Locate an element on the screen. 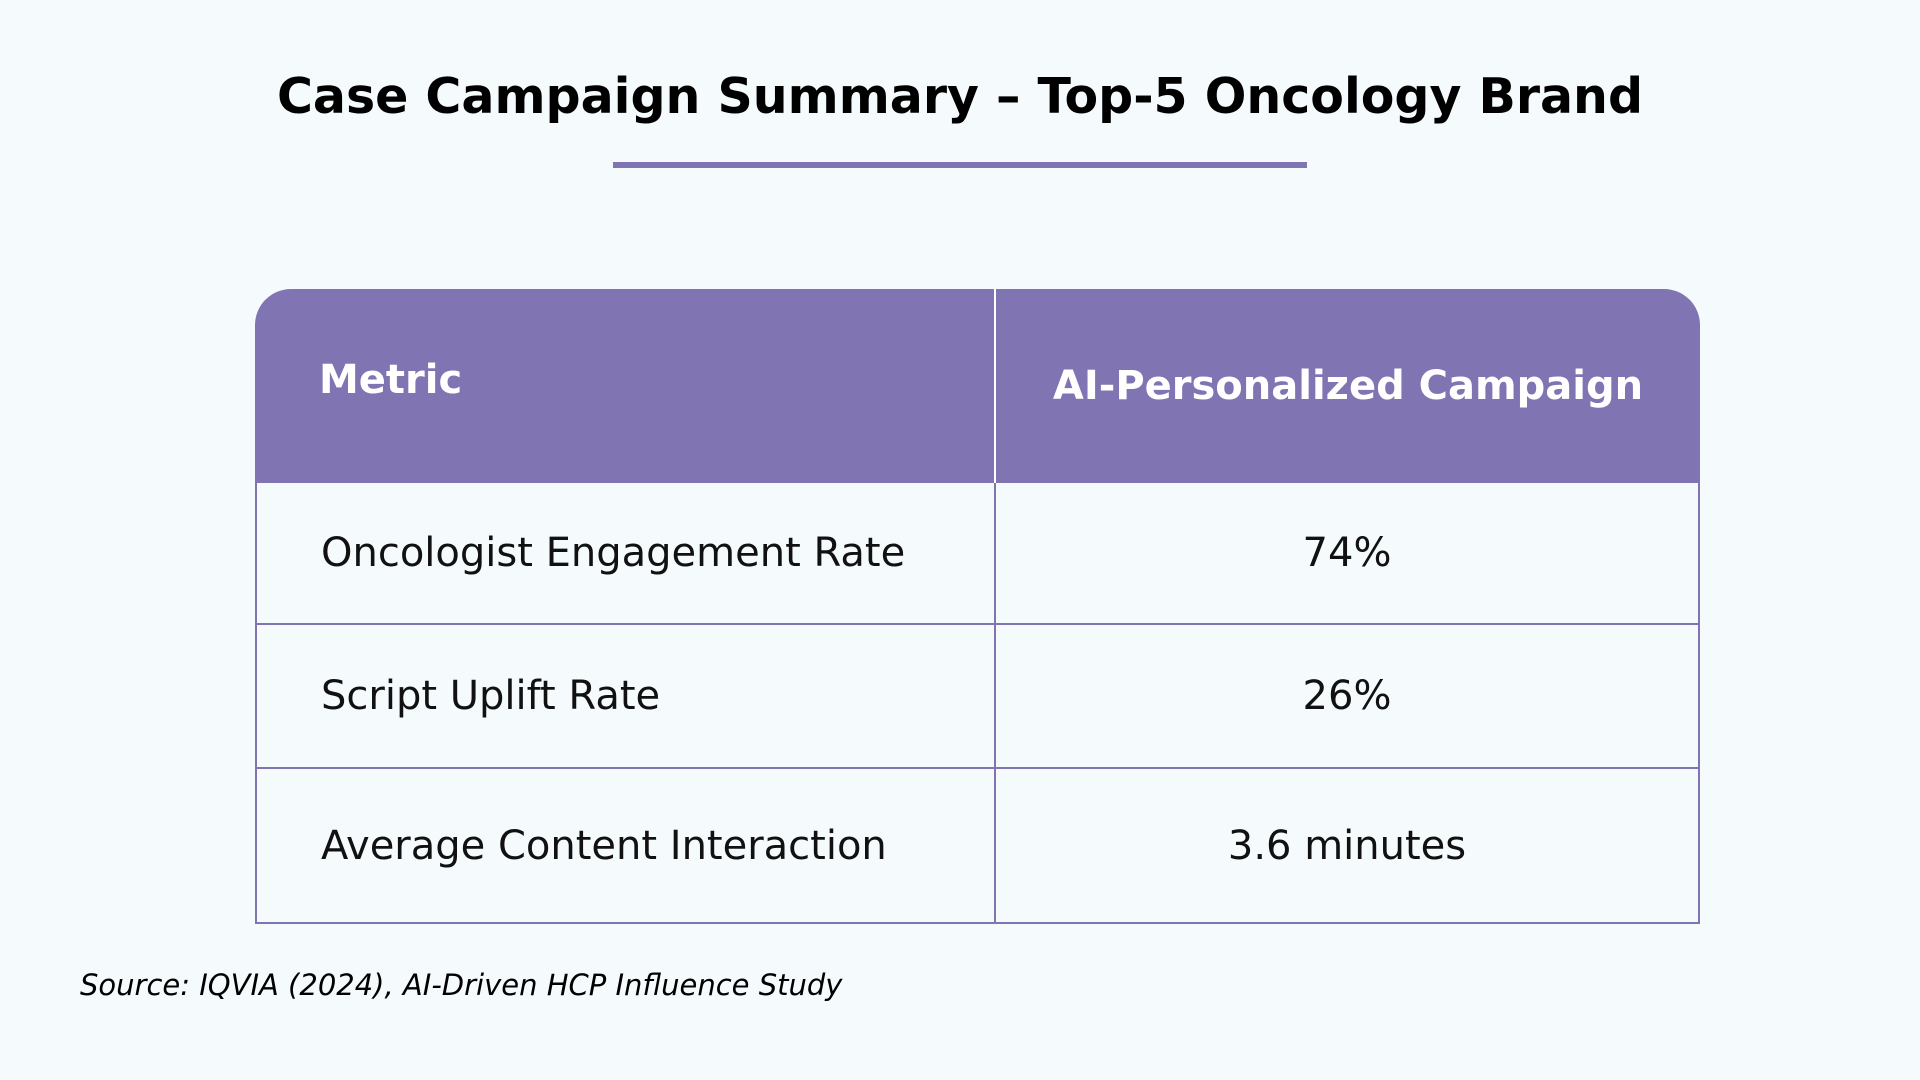  header-metric-label: Metric is located at coordinates (391, 380).